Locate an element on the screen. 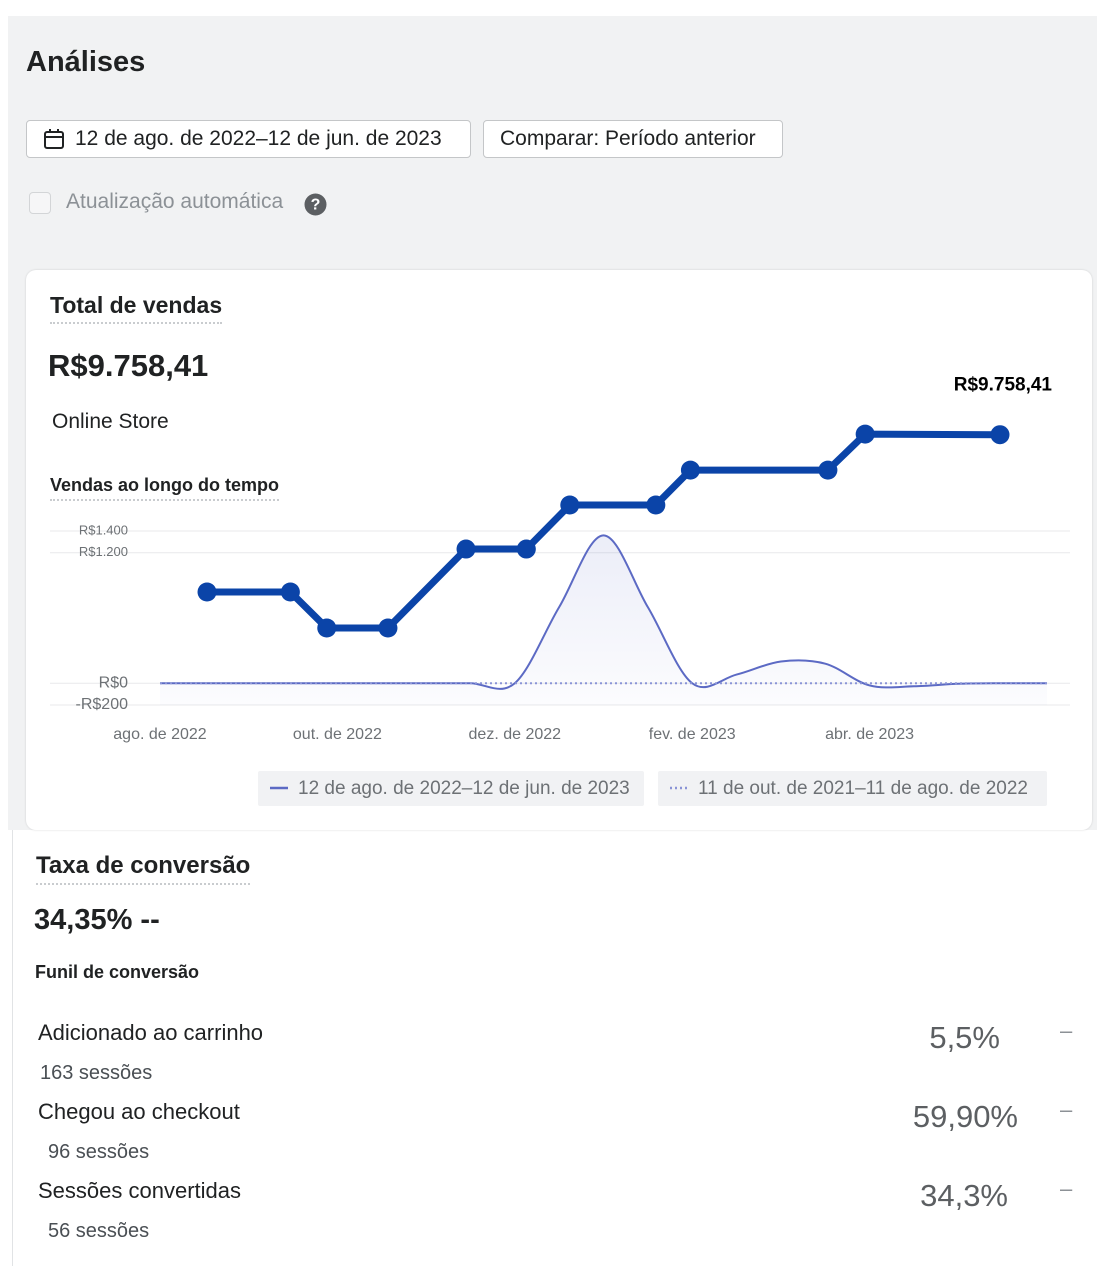 The image size is (1097, 1266). auto-update-checkbox is located at coordinates (40, 203).